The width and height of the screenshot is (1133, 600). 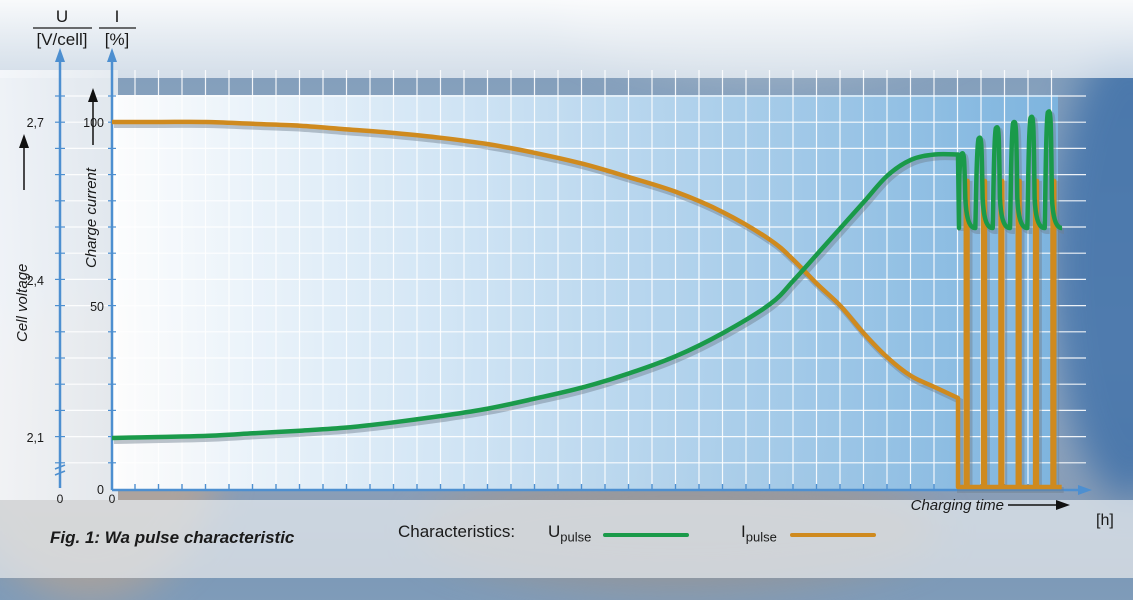 What do you see at coordinates (1063, 505) in the screenshot?
I see `time-label-arrowhead` at bounding box center [1063, 505].